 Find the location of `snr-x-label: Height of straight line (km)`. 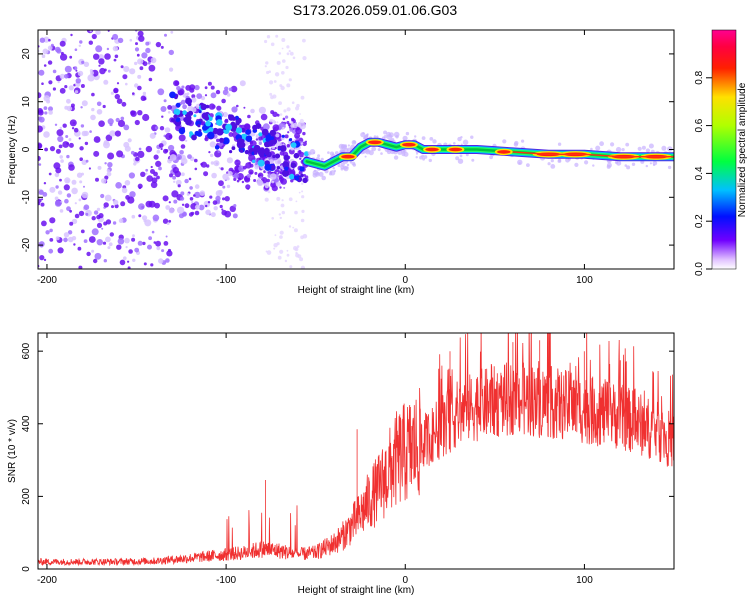

snr-x-label: Height of straight line (km) is located at coordinates (356, 590).